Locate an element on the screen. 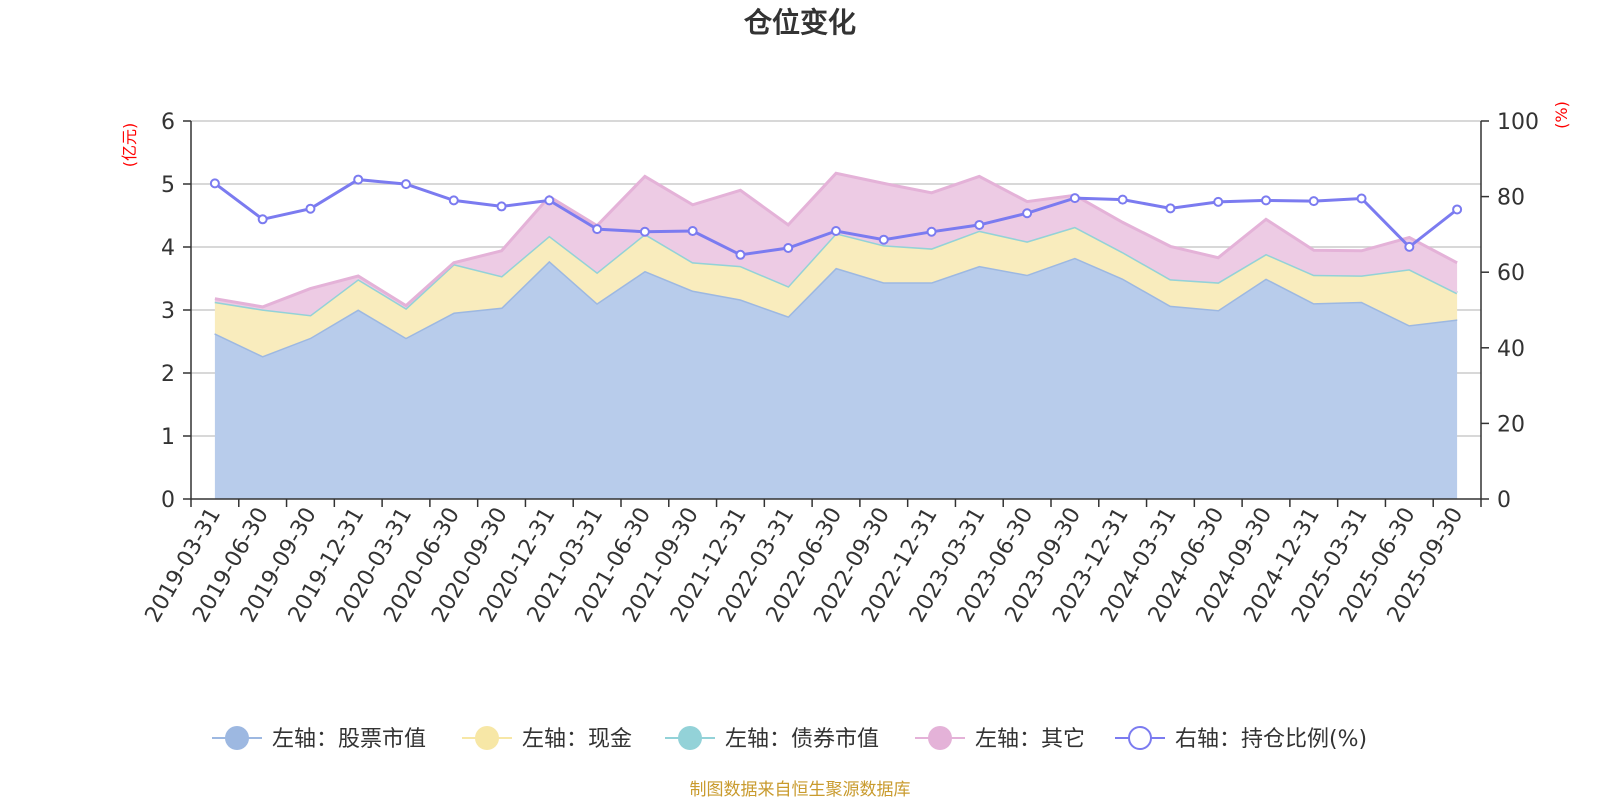 Image resolution: width=1600 pixels, height=800 pixels. legend: 左轴：股票市值 左轴：现金 左轴：债券市值 左轴：其它 右轴：持仓比例(%) is located at coordinates (789, 739).